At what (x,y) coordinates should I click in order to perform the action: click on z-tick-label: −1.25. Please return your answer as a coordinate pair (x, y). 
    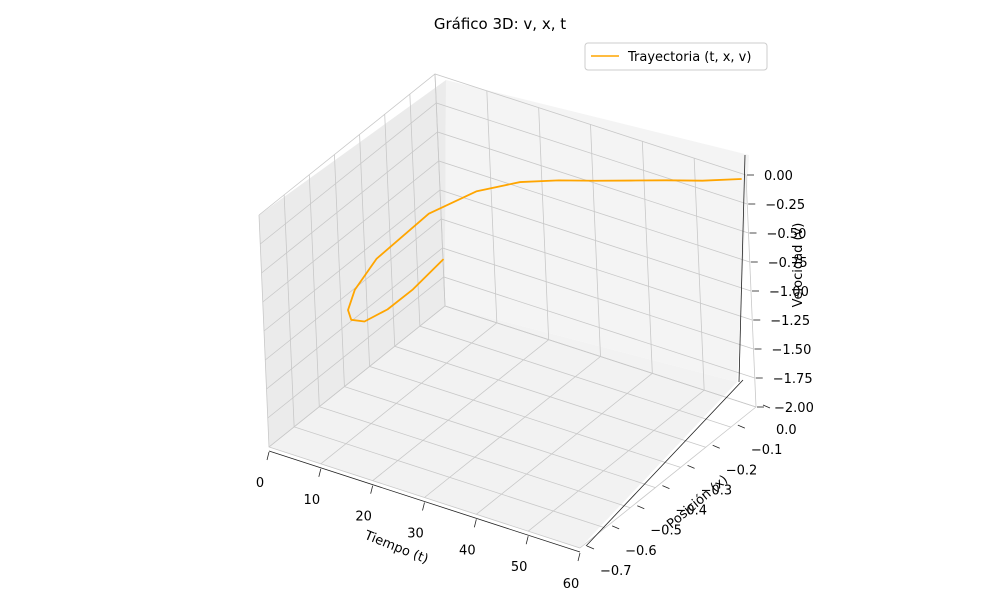
    Looking at the image, I should click on (790, 321).